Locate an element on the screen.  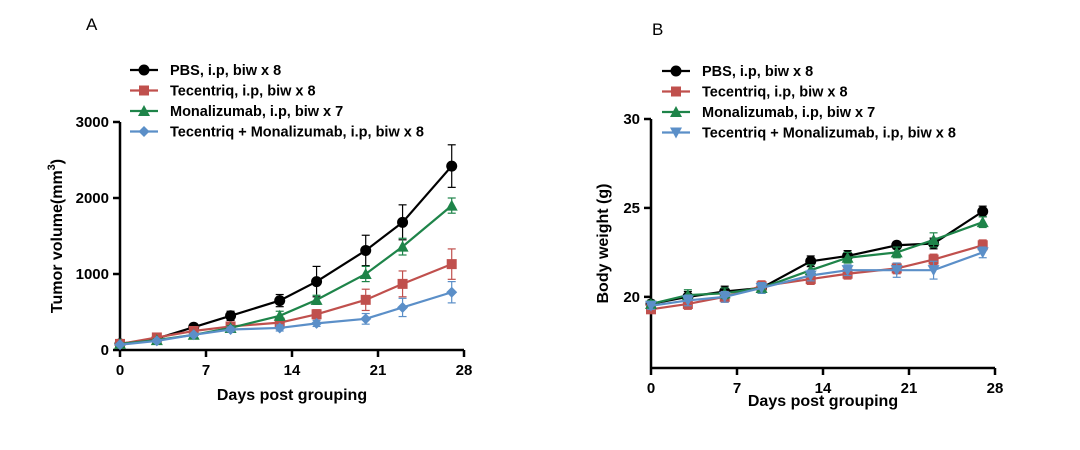
y-tick-label: 0 is located at coordinates (105, 350).